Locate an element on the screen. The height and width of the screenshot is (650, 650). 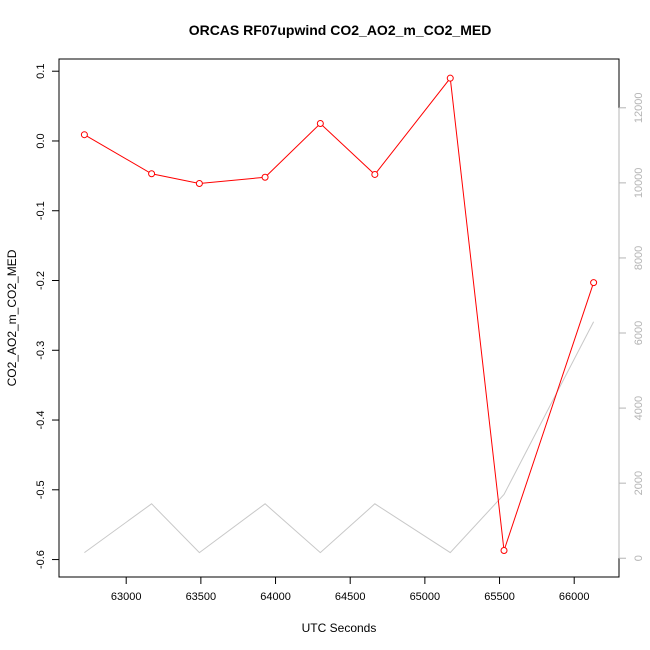
y-axis-left: 0.1 0.0 -0.1 -0.2 -0.3 -0.4 -0.5 -0.6 is located at coordinates (47, 316).